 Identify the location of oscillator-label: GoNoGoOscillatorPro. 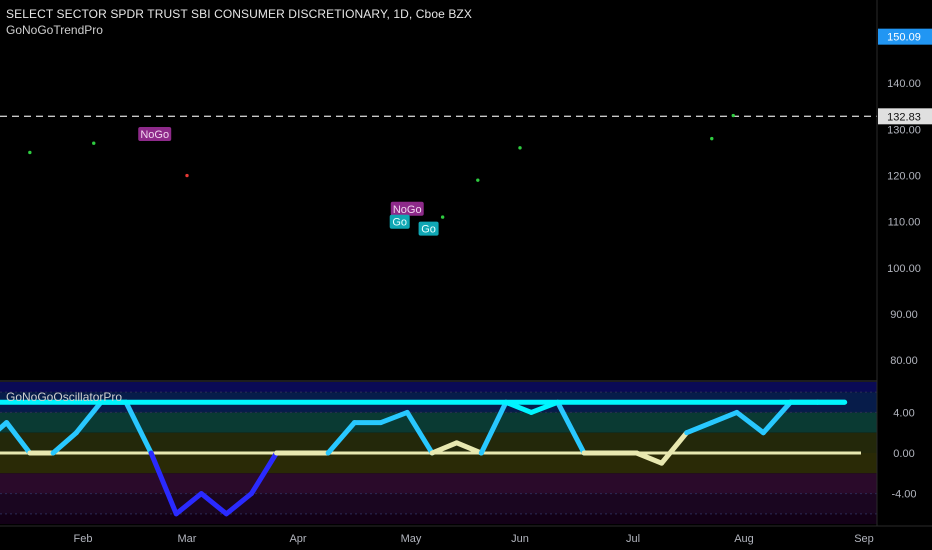
(64, 397).